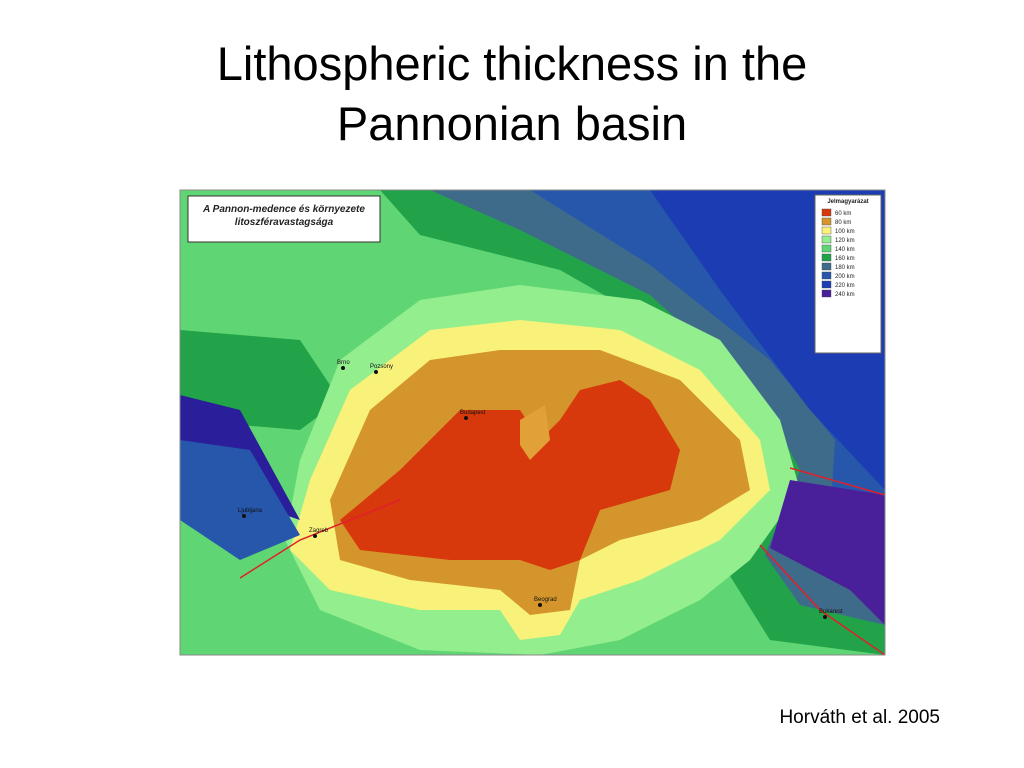  I want to click on legend-label: 220 km, so click(845, 286).